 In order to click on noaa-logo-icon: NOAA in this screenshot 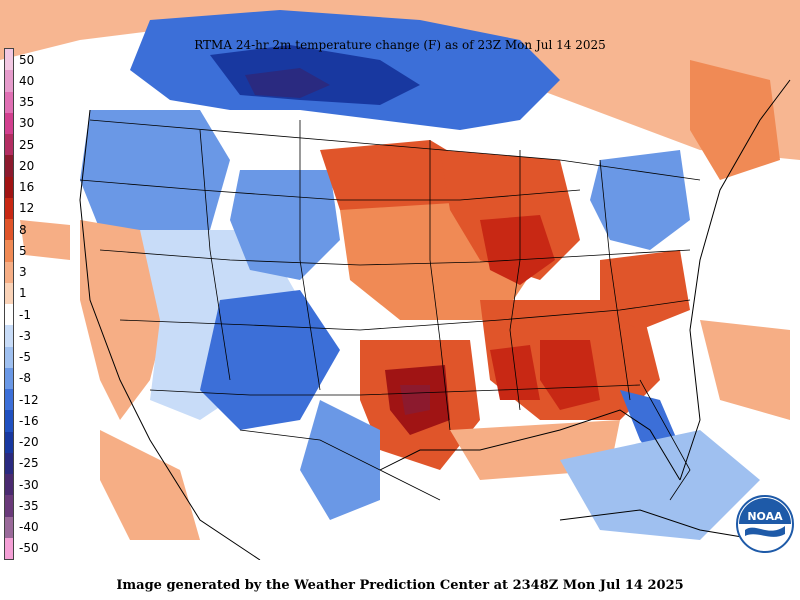, I will do `click(765, 524)`.